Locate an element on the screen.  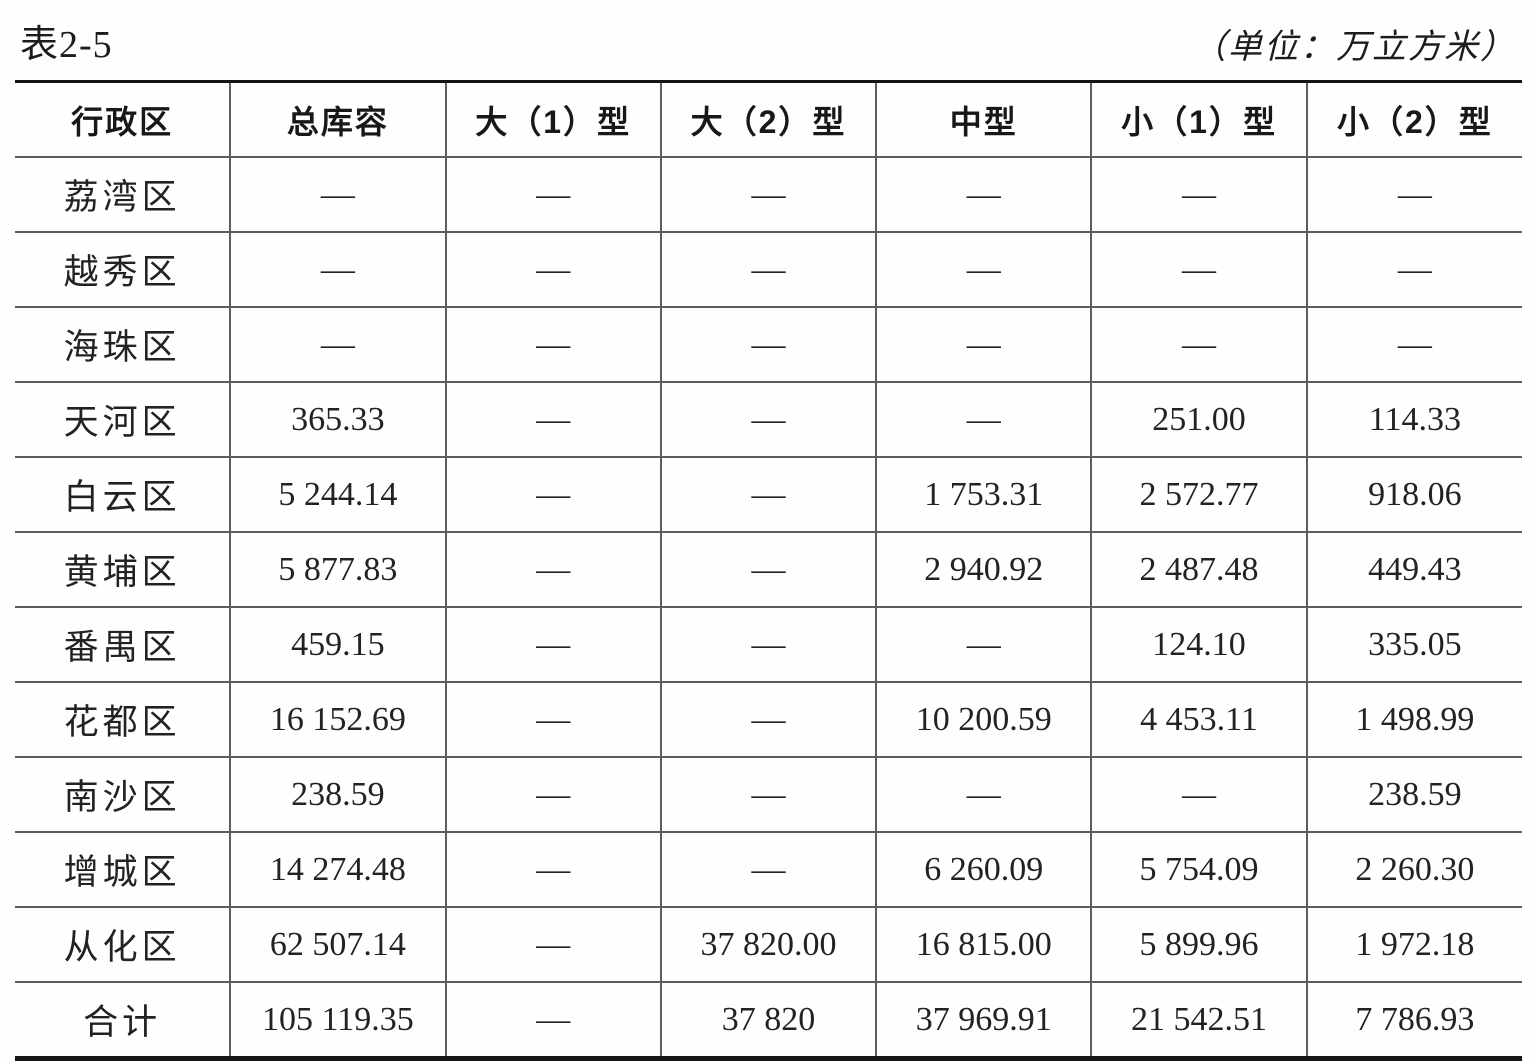
column-header-region: 行政区 is located at coordinates (123, 119).